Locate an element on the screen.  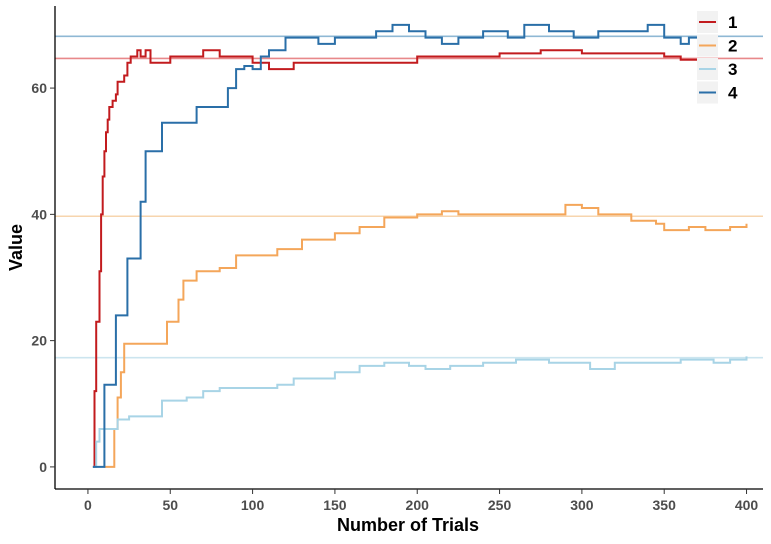
x-tick-label: 350 is located at coordinates (665, 505).